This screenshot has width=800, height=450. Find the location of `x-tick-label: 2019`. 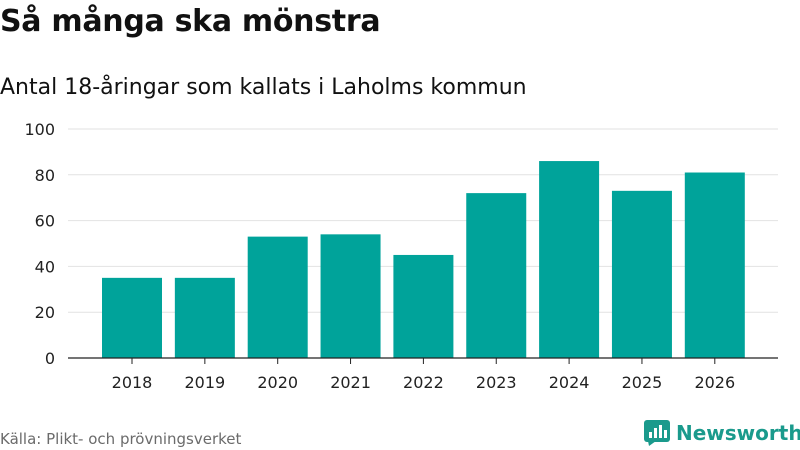

x-tick-label: 2019 is located at coordinates (204, 382).